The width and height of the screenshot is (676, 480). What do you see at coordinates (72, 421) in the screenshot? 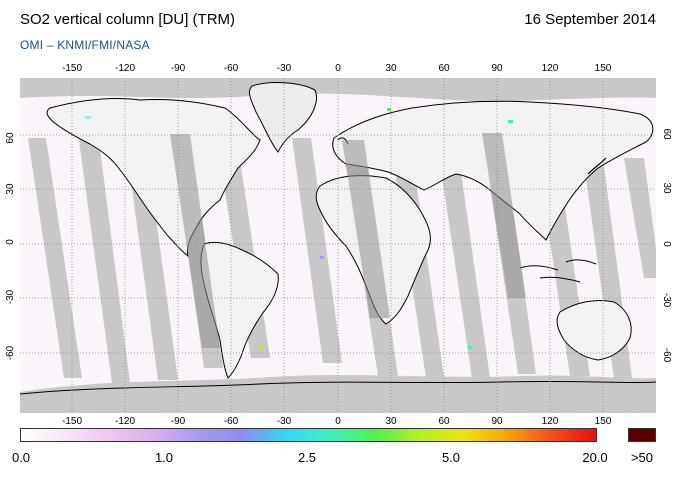
I see `lon-label-bottom: -150` at bounding box center [72, 421].